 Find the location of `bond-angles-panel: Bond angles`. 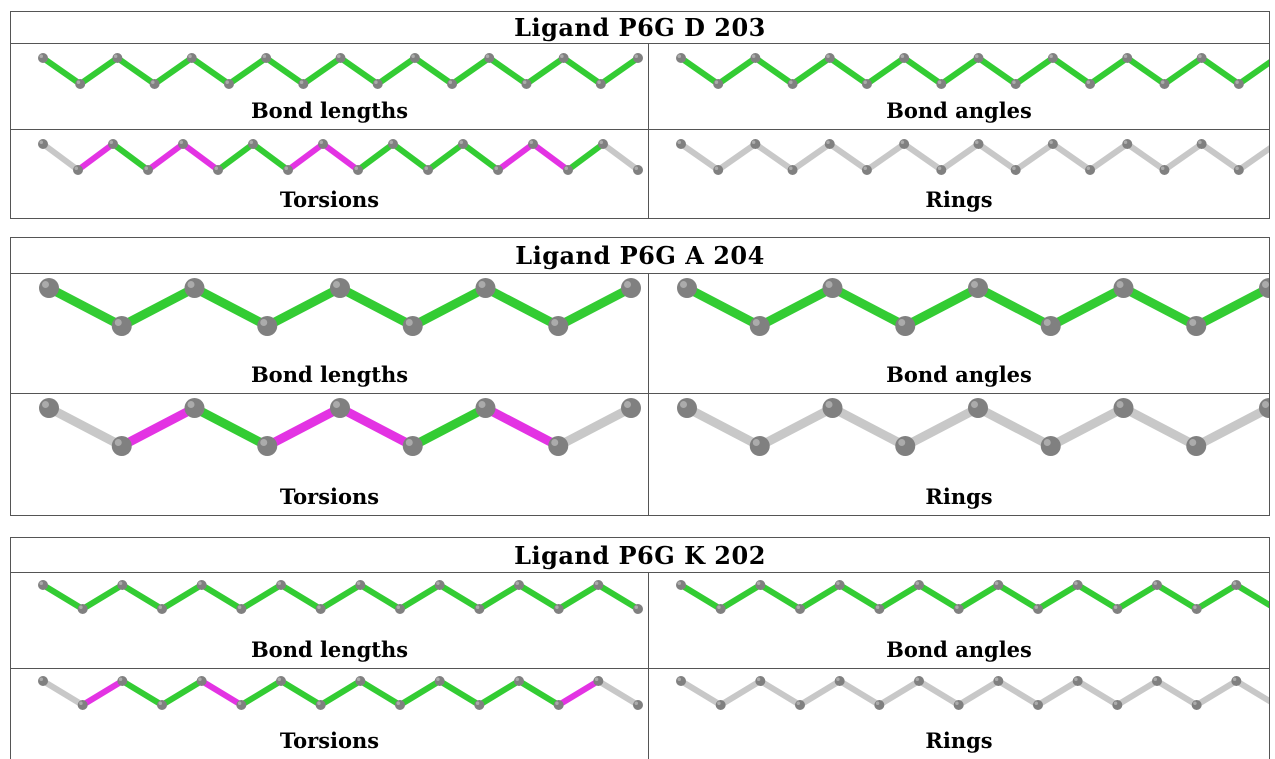

bond-angles-panel: Bond angles is located at coordinates (959, 334).